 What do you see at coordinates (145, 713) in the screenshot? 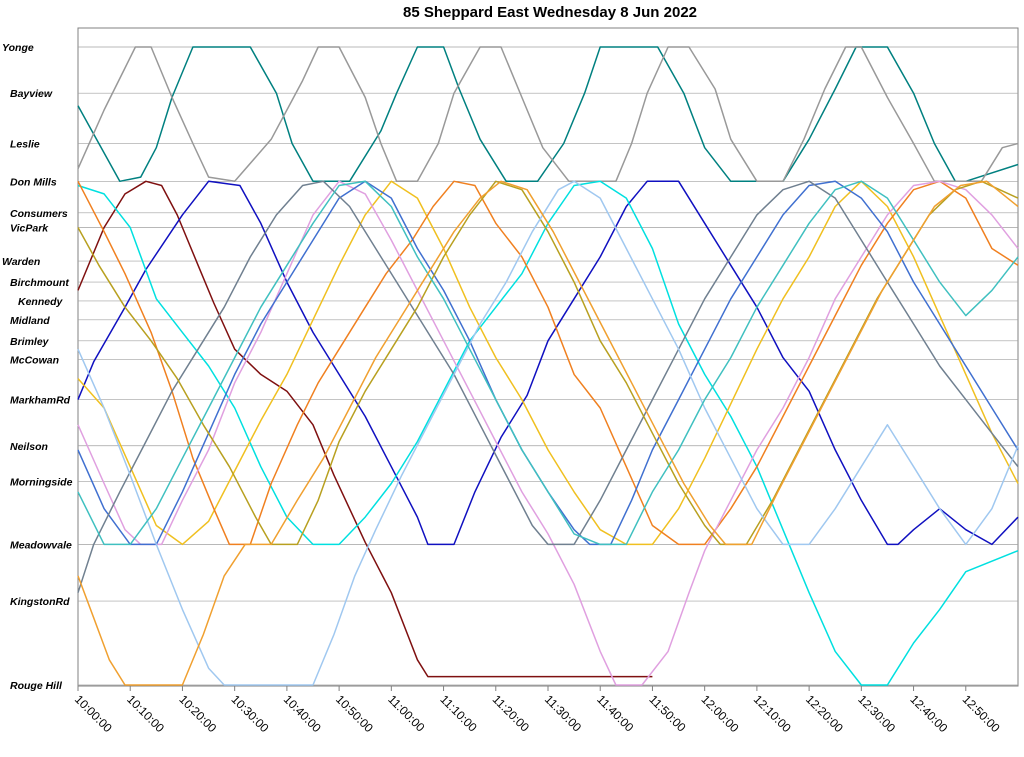
I see `x-tick-label: 10:10:00` at bounding box center [145, 713].